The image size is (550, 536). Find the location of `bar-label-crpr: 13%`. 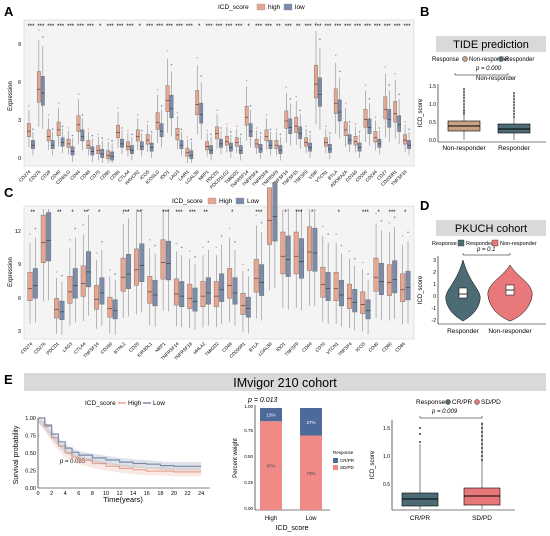

bar-label-crpr: 13% is located at coordinates (270, 415).